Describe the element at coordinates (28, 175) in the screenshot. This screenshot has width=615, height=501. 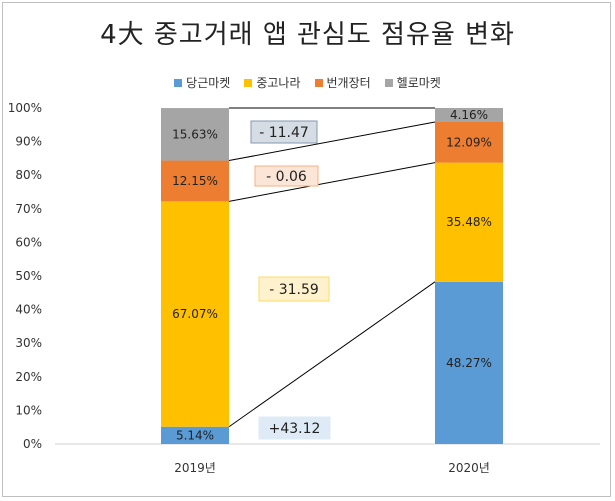
I see `y-tick-label: 80%` at that location.